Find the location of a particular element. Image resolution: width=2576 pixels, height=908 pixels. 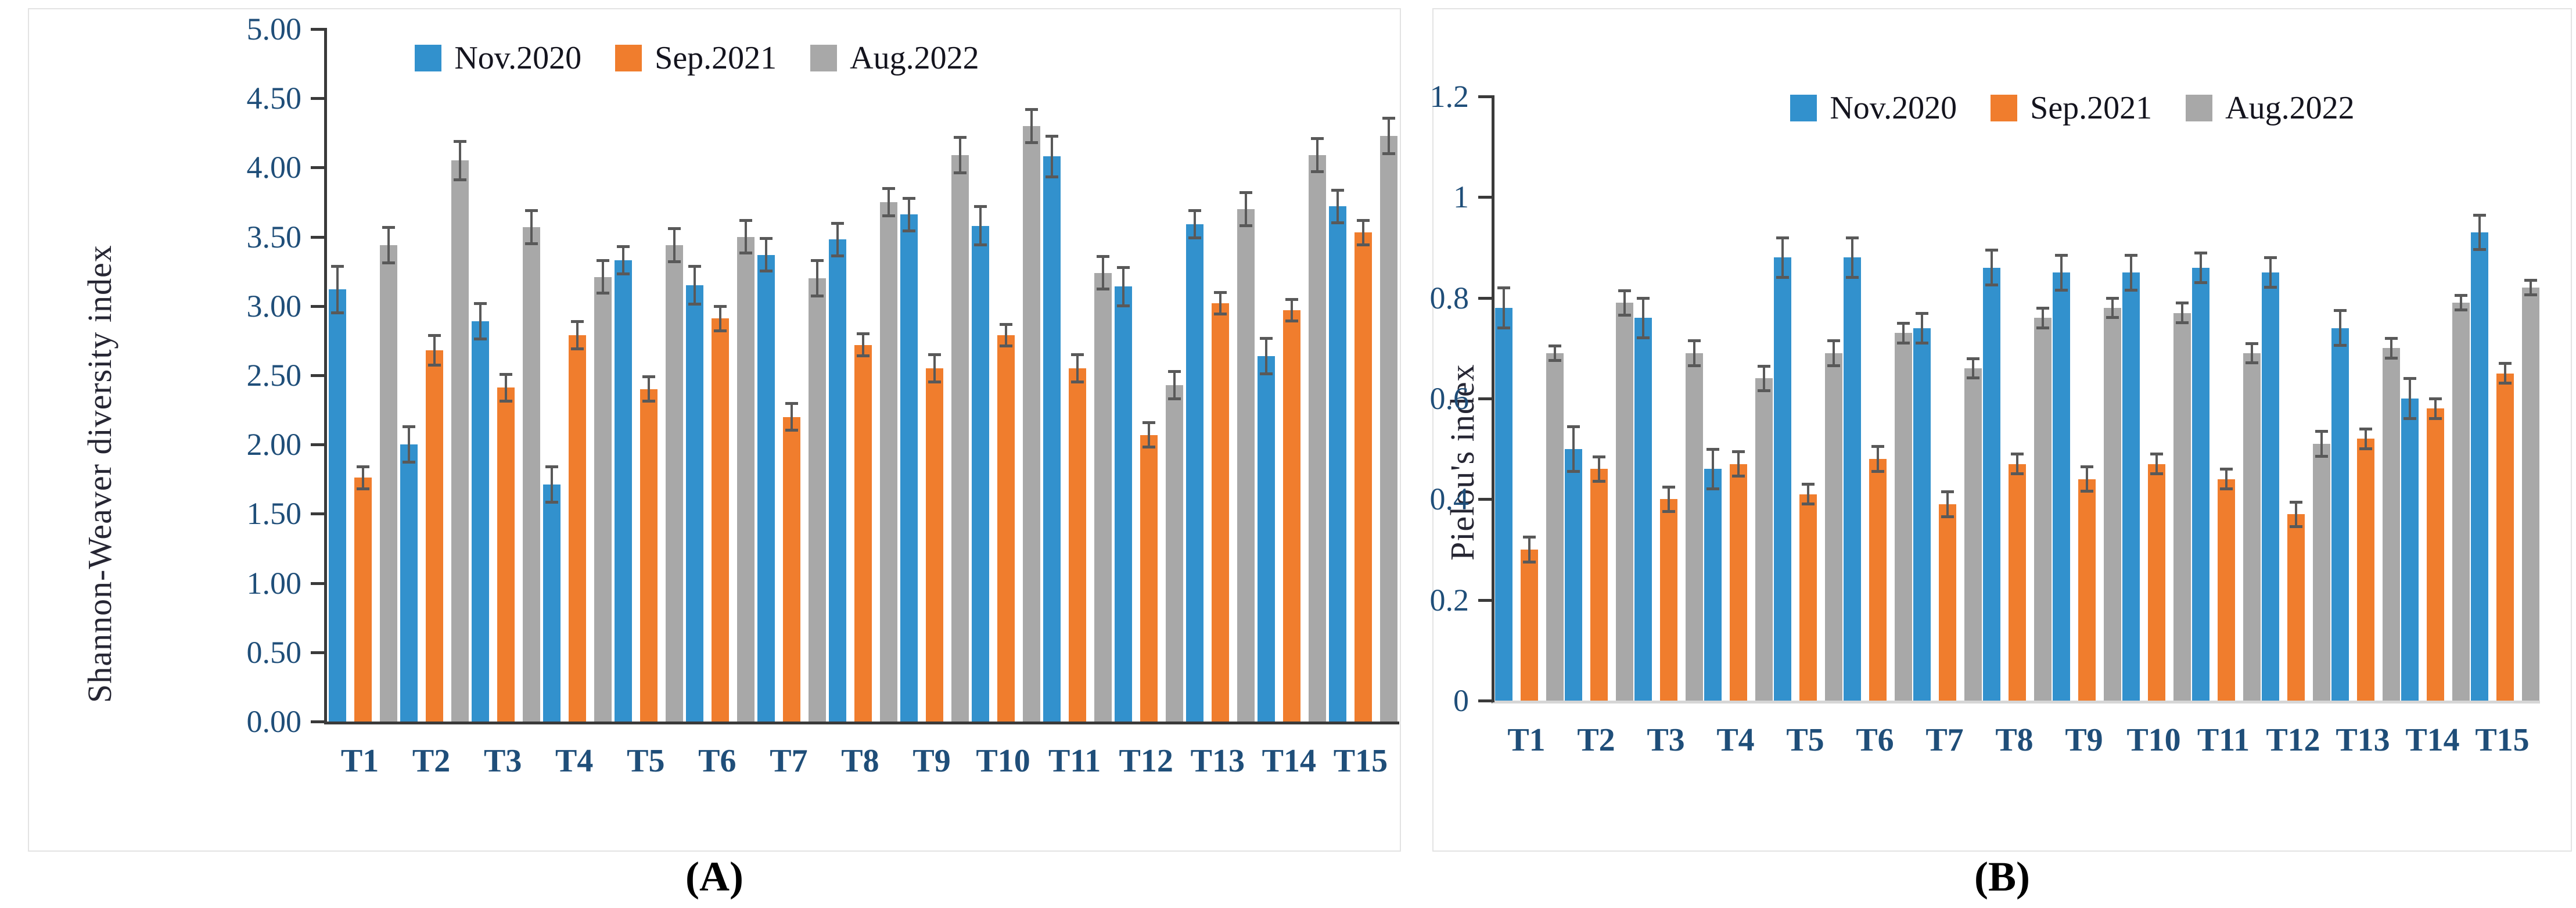

barwrap-aug2022-t3 is located at coordinates (1695, 399).